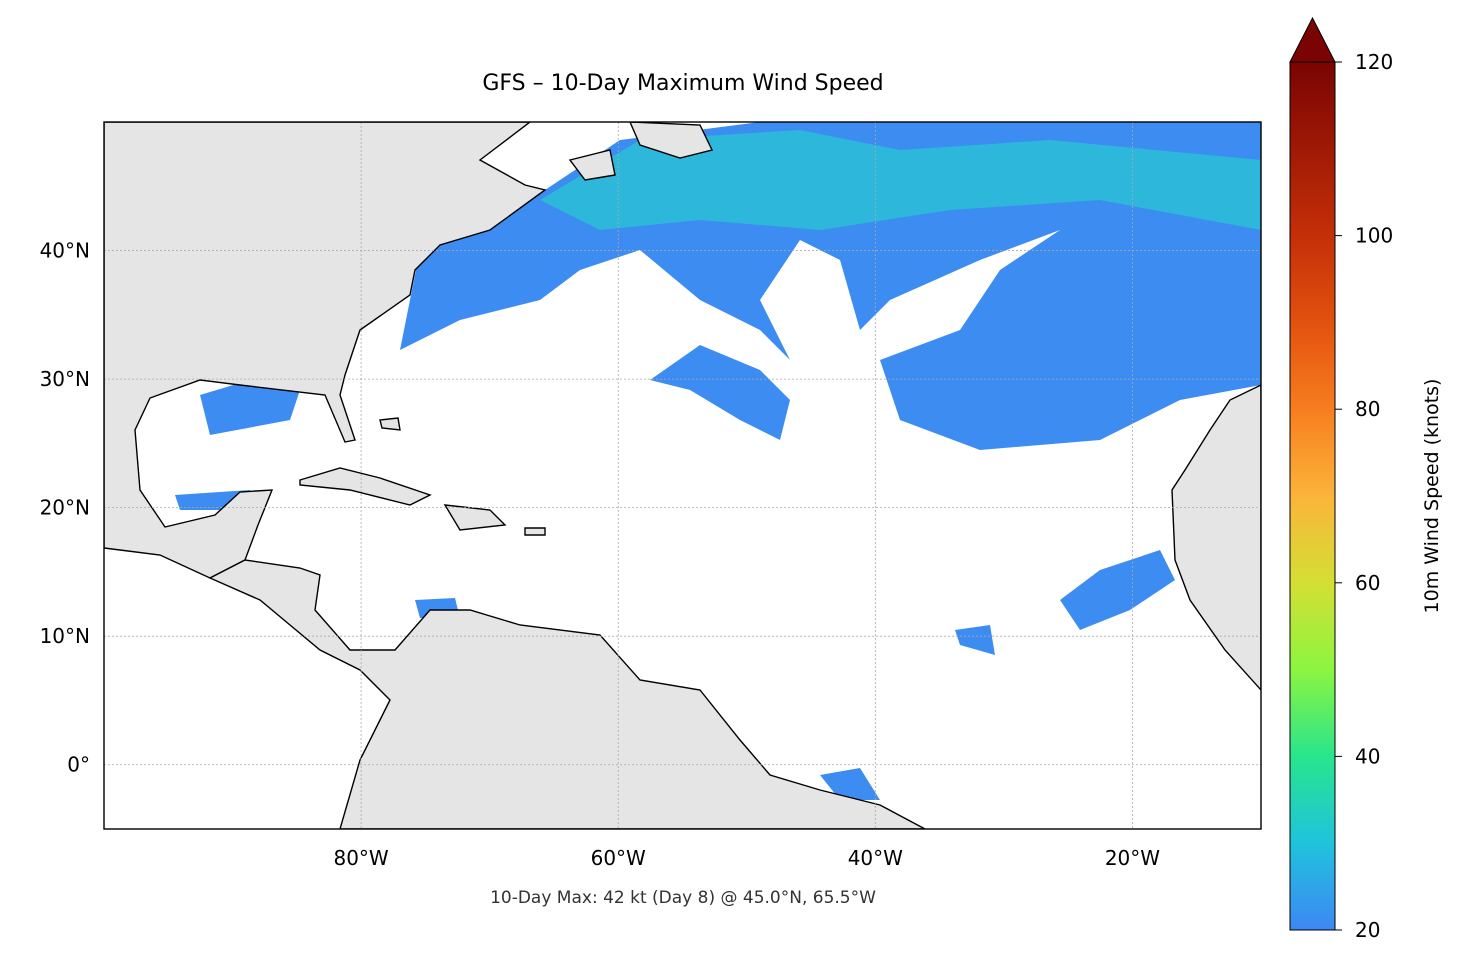 Image resolution: width=1466 pixels, height=973 pixels. What do you see at coordinates (1367, 756) in the screenshot?
I see `colorbar-tick-label: 40` at bounding box center [1367, 756].